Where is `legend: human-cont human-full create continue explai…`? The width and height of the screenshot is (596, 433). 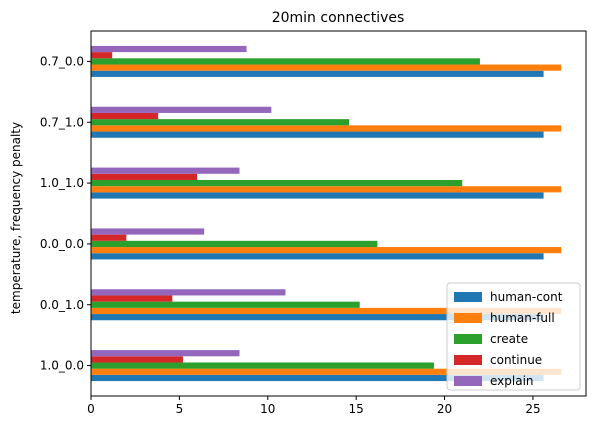 legend: human-cont human-full create continue explai… is located at coordinates (513, 336).